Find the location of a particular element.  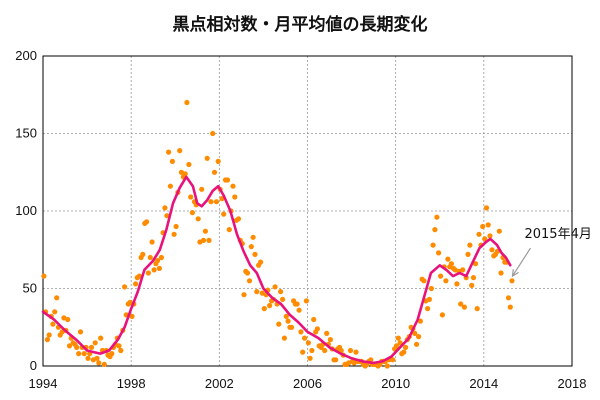

y-tick-label: 0 is located at coordinates (33, 365).